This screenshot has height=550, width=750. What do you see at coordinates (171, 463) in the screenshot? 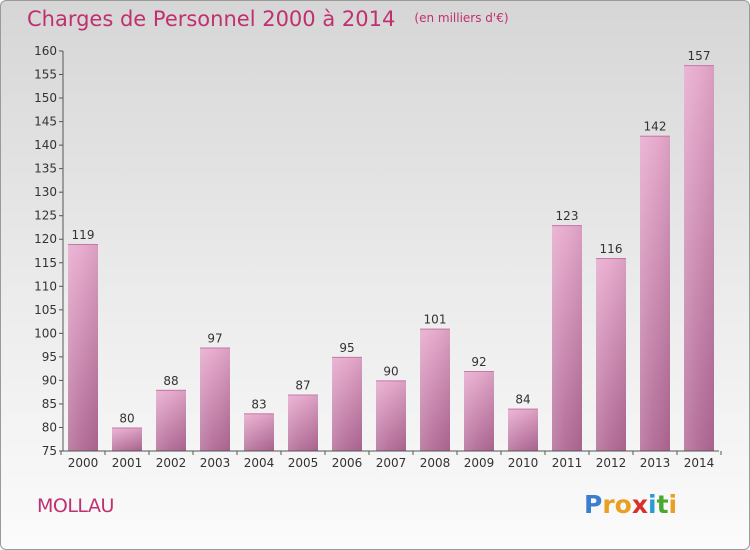
I see `x-tick-label: 2002` at bounding box center [171, 463].